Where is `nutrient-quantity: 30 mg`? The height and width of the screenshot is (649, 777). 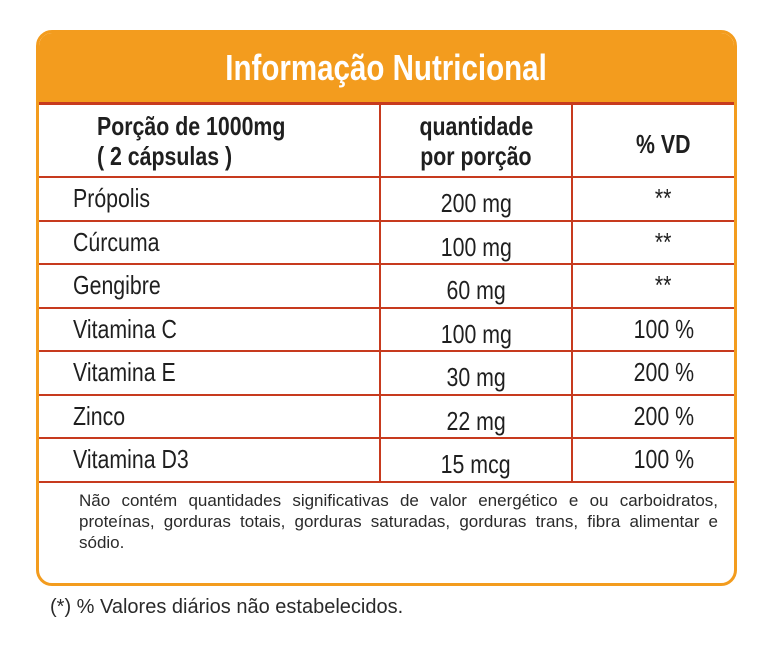
nutrient-quantity: 30 mg is located at coordinates (477, 373).